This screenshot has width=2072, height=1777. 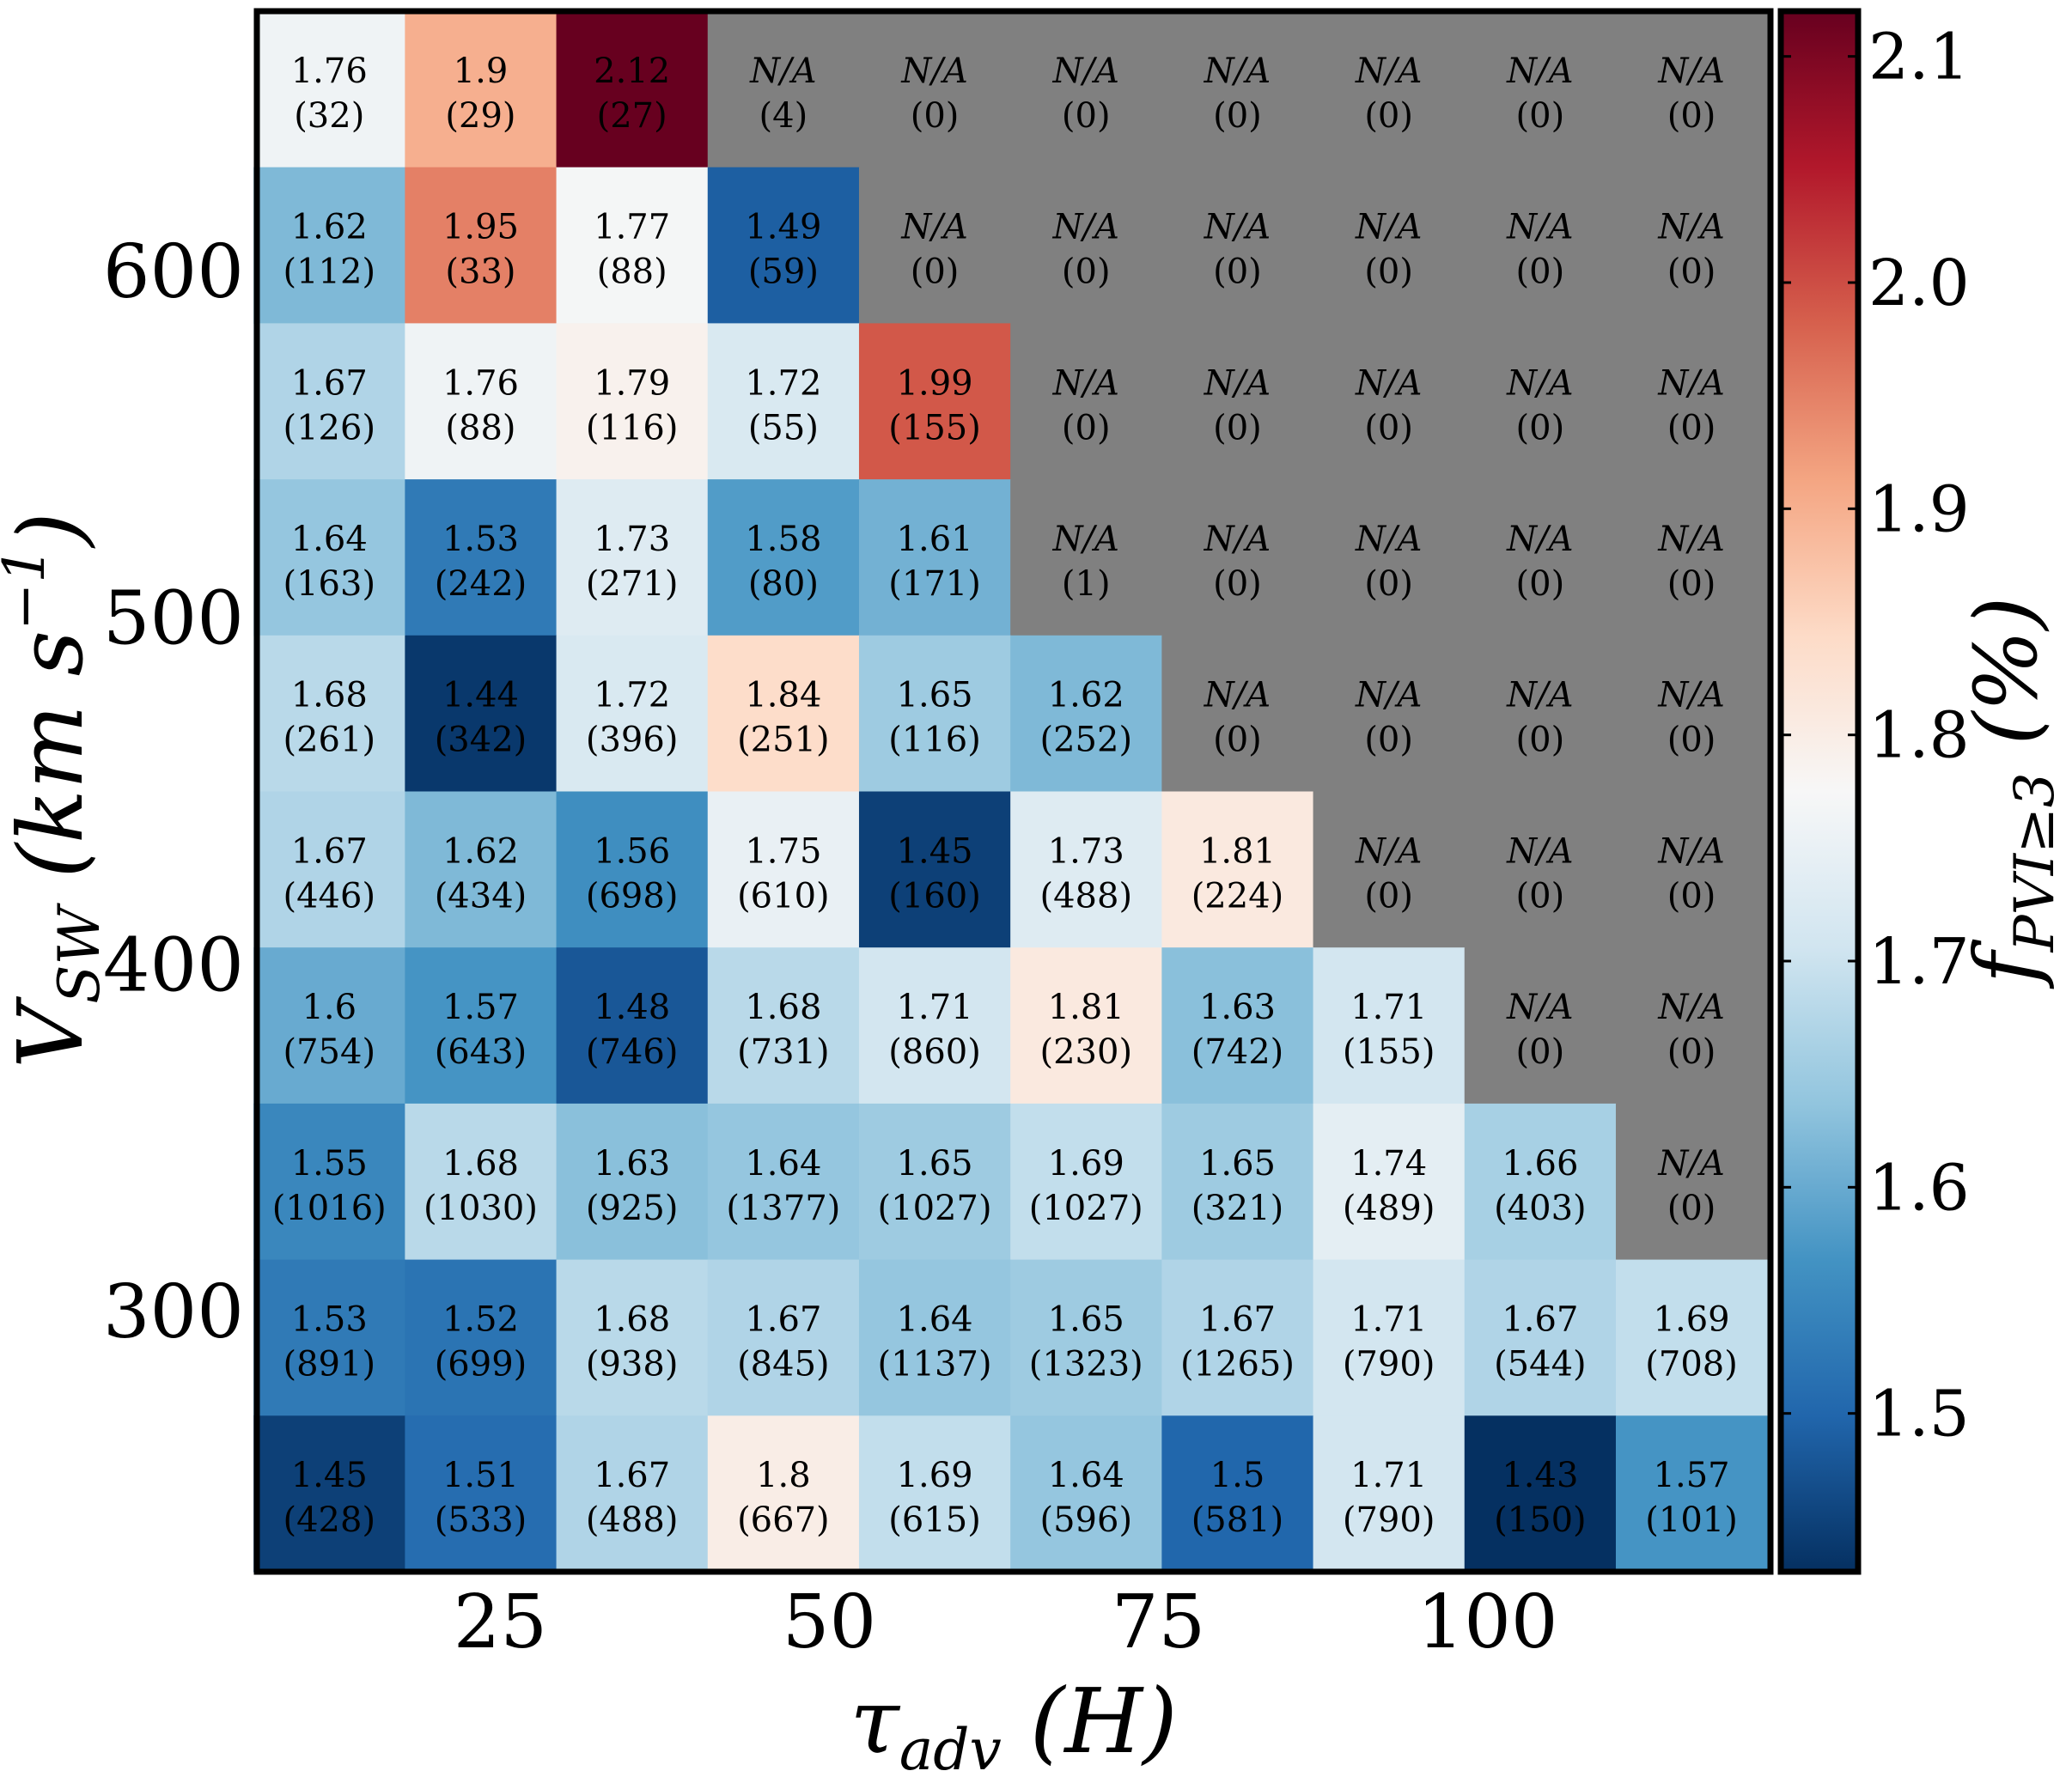 What do you see at coordinates (329, 1364) in the screenshot?
I see `cell-count-label: (891)` at bounding box center [329, 1364].